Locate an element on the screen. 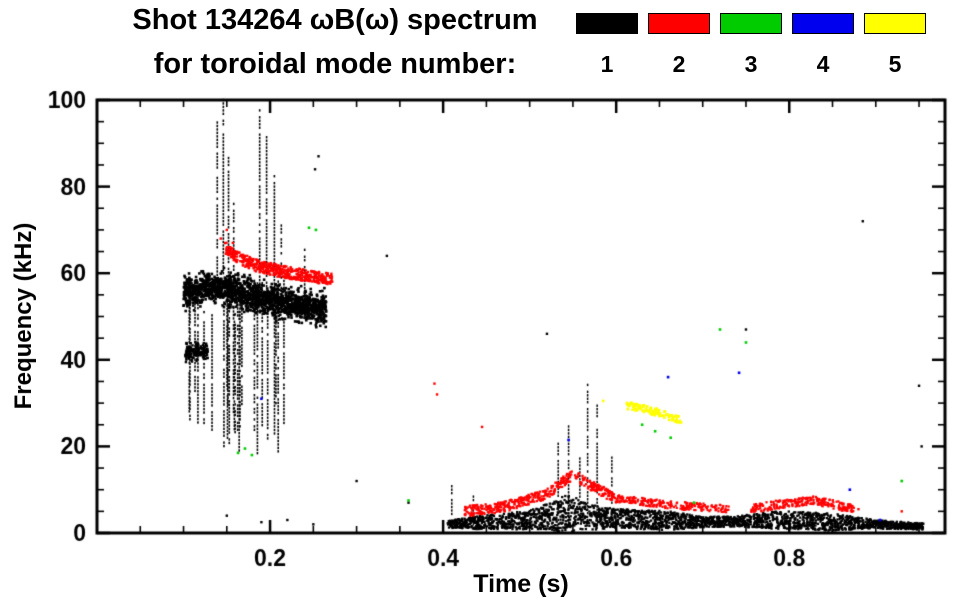 This screenshot has width=963, height=615. legend: 1 2 3 4 5 is located at coordinates (751, 45).